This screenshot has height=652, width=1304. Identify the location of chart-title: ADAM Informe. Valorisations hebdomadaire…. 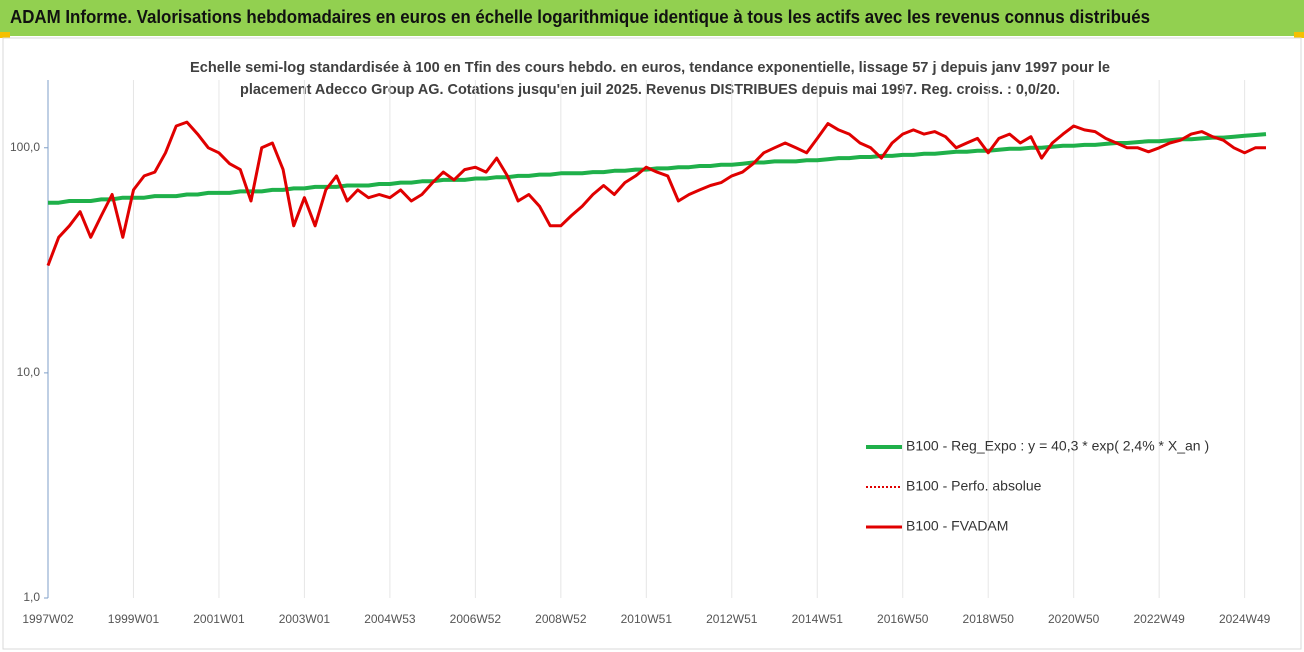
(580, 17).